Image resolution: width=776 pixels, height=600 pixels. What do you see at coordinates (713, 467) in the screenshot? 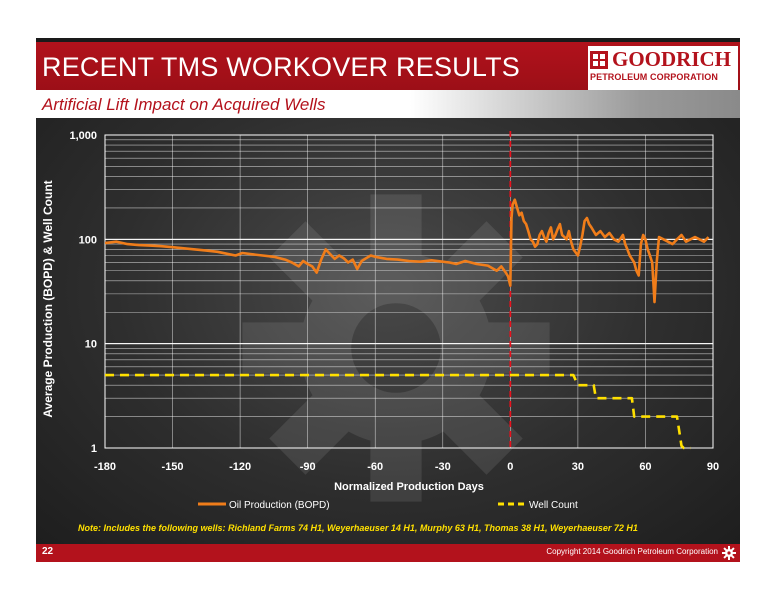
I see `x-tick-label: 90` at bounding box center [713, 467].